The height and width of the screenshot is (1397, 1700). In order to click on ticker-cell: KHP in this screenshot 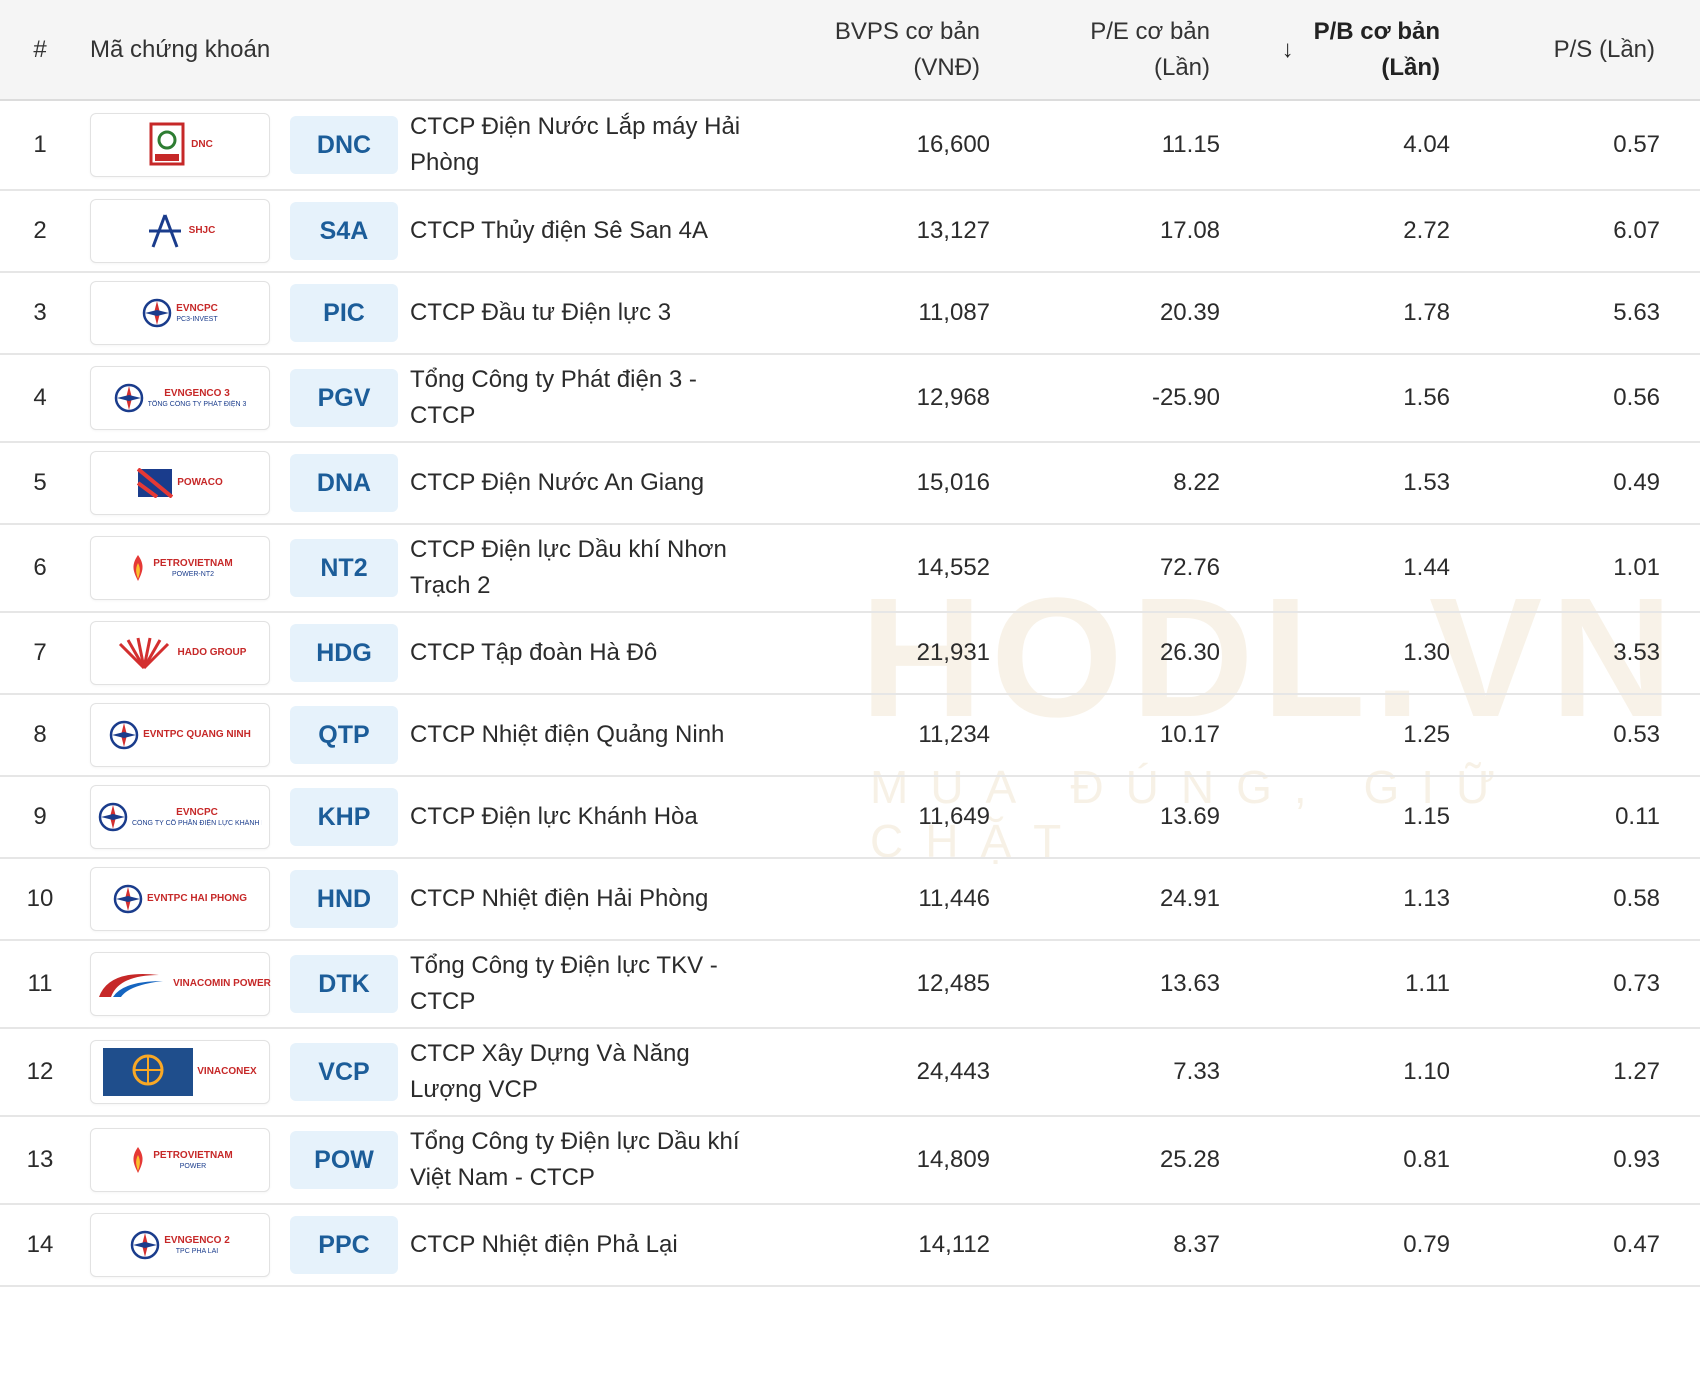, I will do `click(345, 817)`.